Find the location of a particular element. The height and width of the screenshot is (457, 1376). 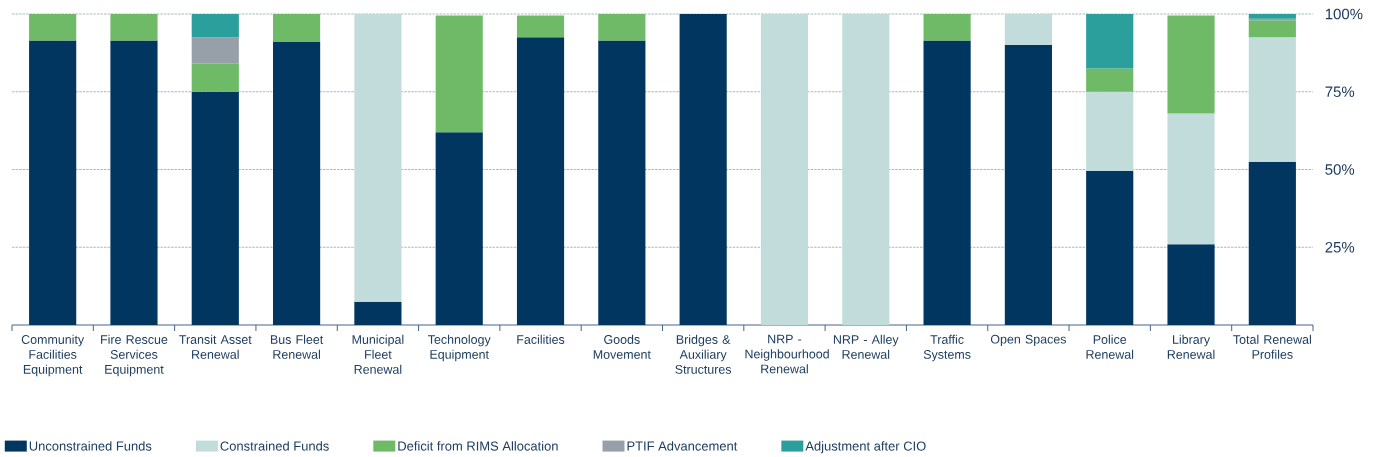

legend-label: Unconstrained Funds is located at coordinates (90, 446).